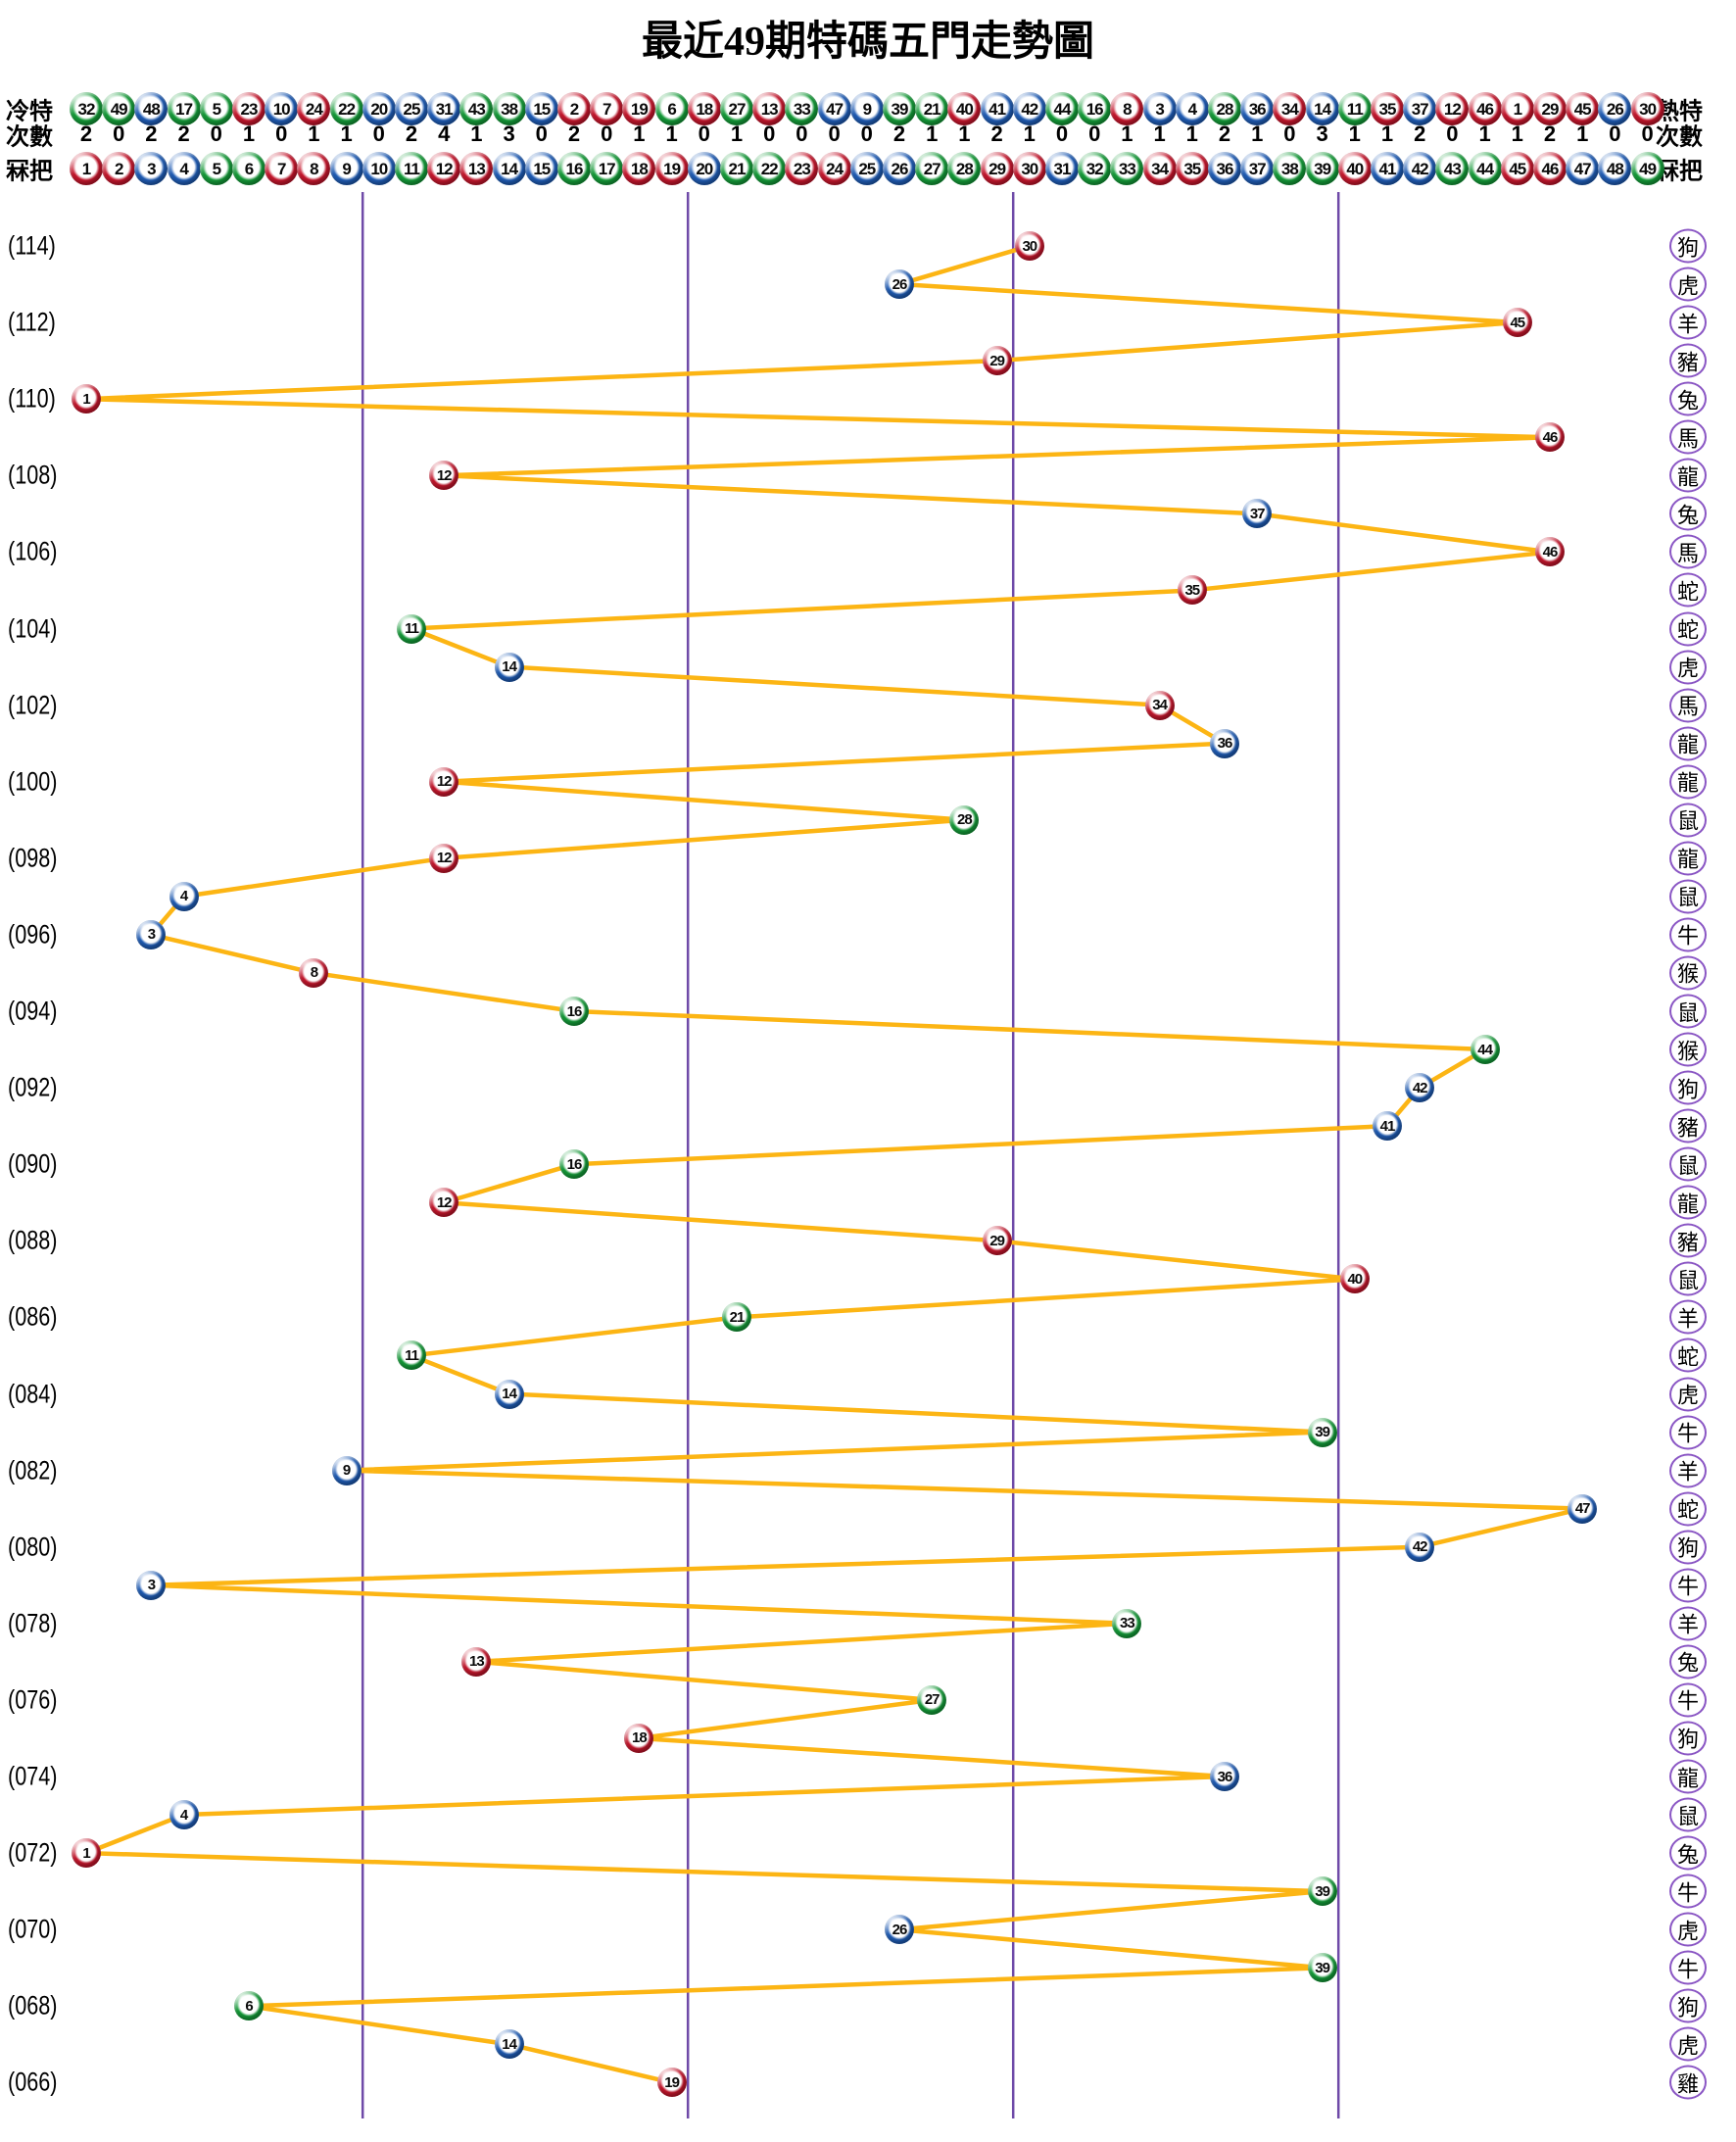 This screenshot has height=2142, width=1736. I want to click on chart-ball: 34, so click(1159, 705).